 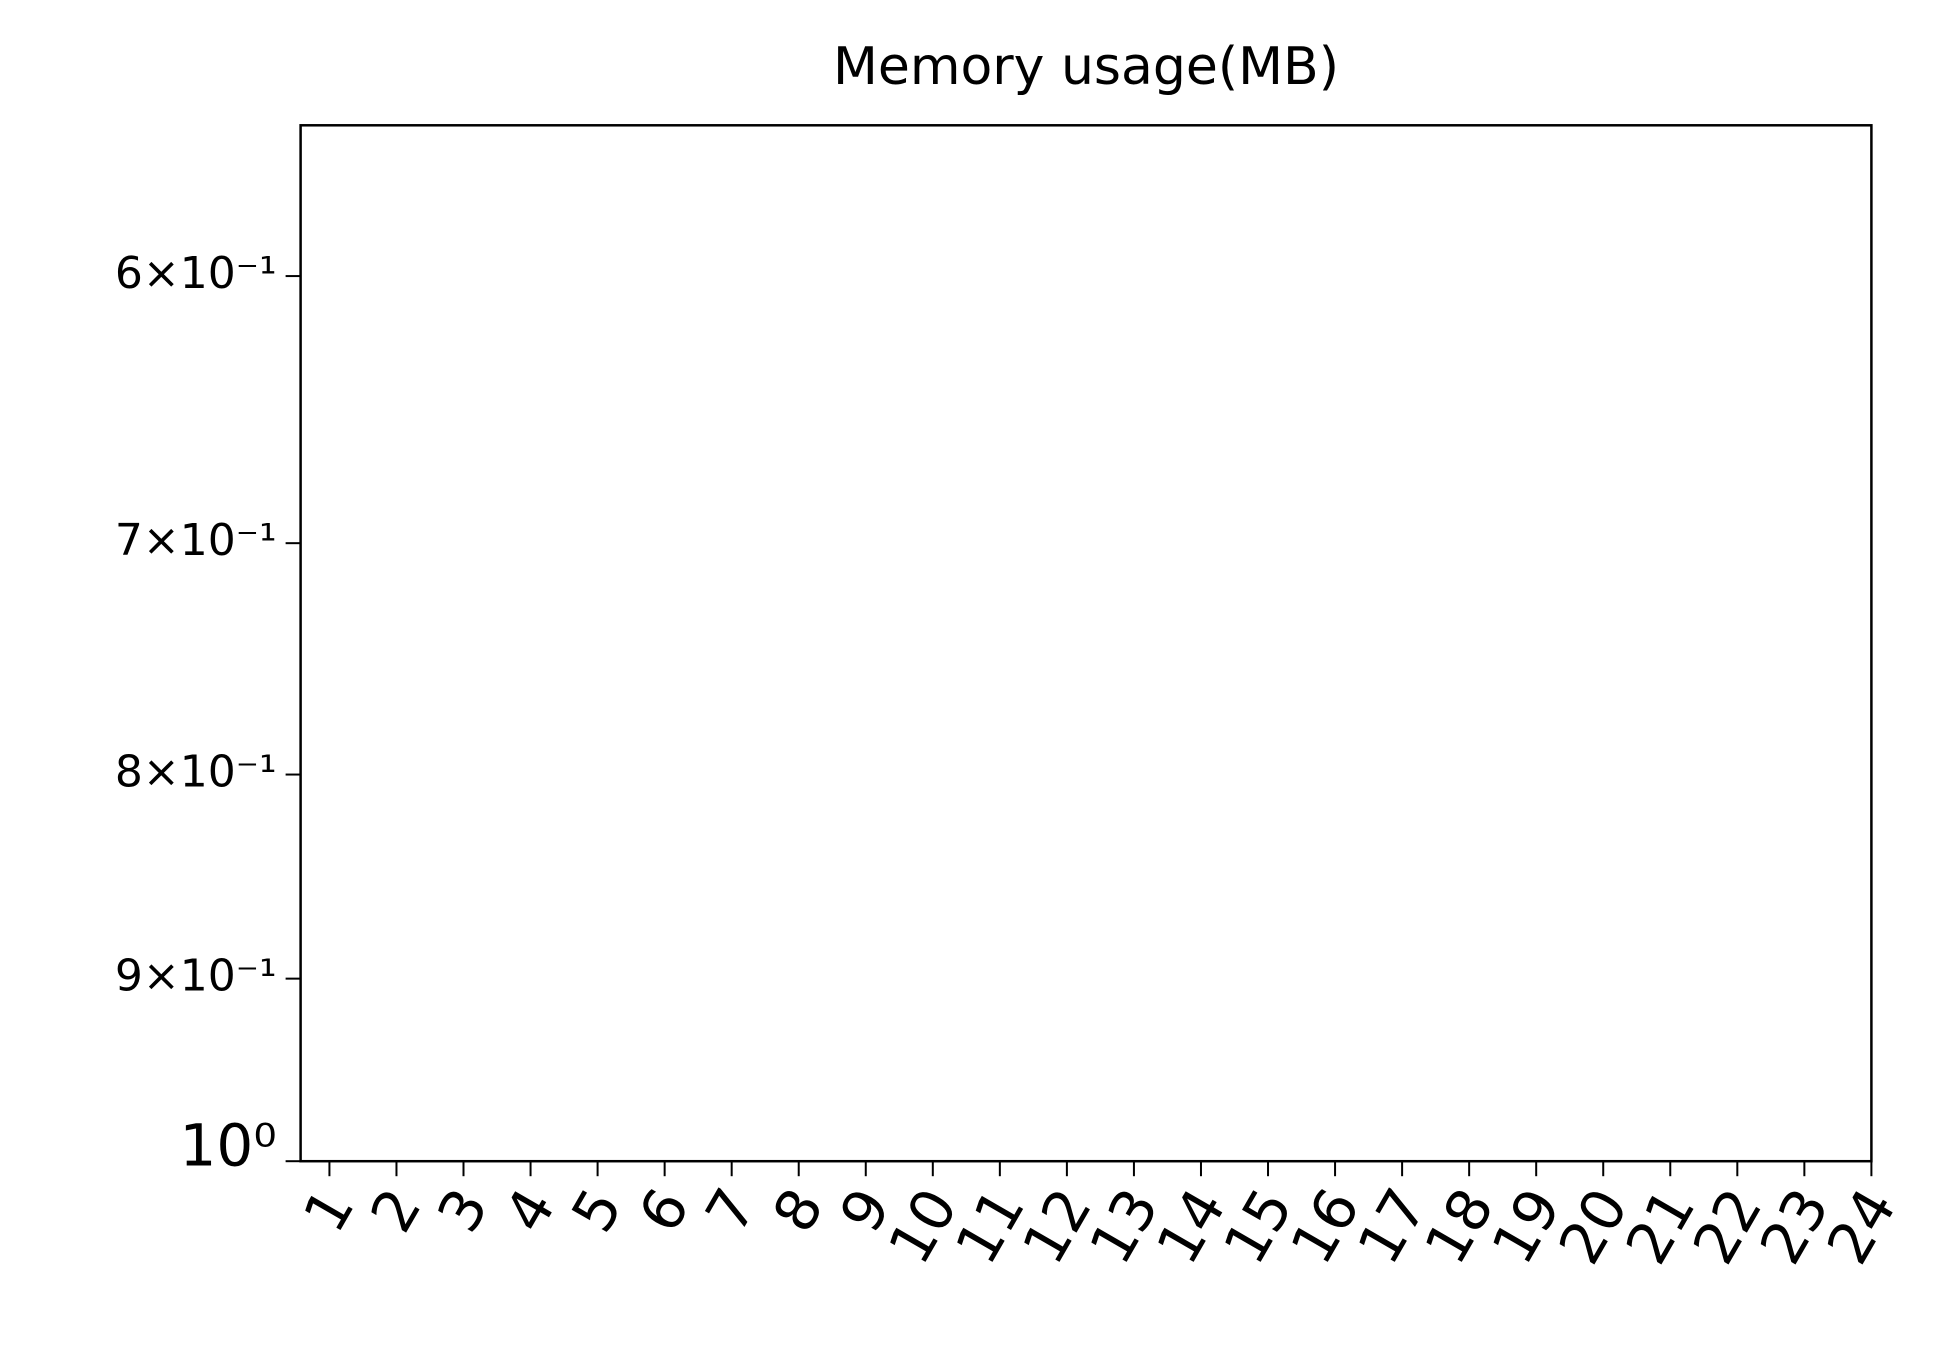 I want to click on x-tick-label: 6, so click(x=663, y=1210).